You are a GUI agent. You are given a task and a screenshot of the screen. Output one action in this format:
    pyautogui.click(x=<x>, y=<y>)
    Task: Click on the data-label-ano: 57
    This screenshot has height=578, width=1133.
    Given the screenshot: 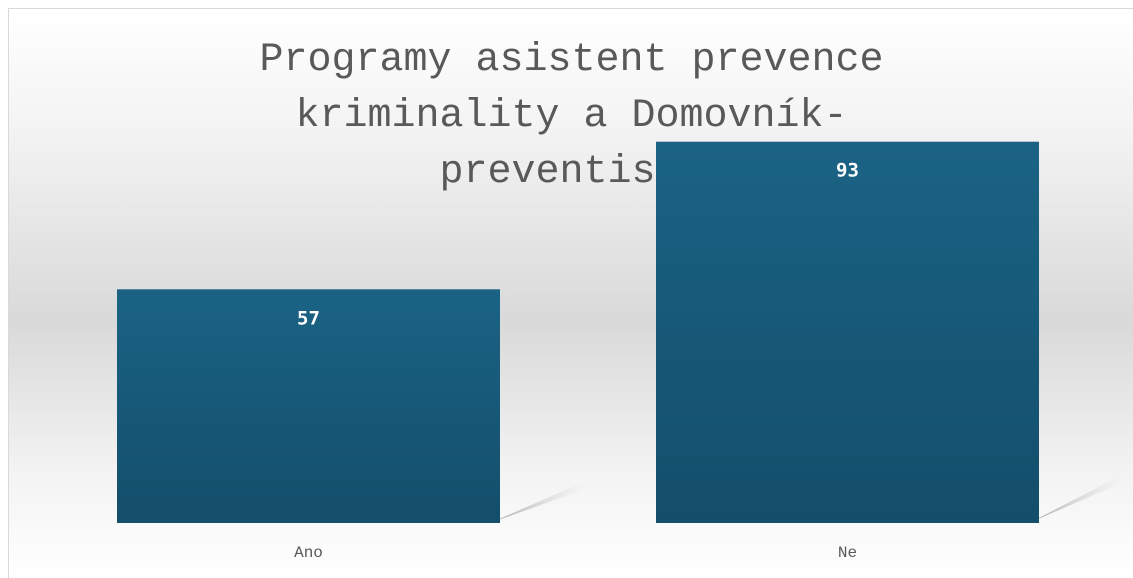 What is the action you would take?
    pyautogui.click(x=308, y=318)
    